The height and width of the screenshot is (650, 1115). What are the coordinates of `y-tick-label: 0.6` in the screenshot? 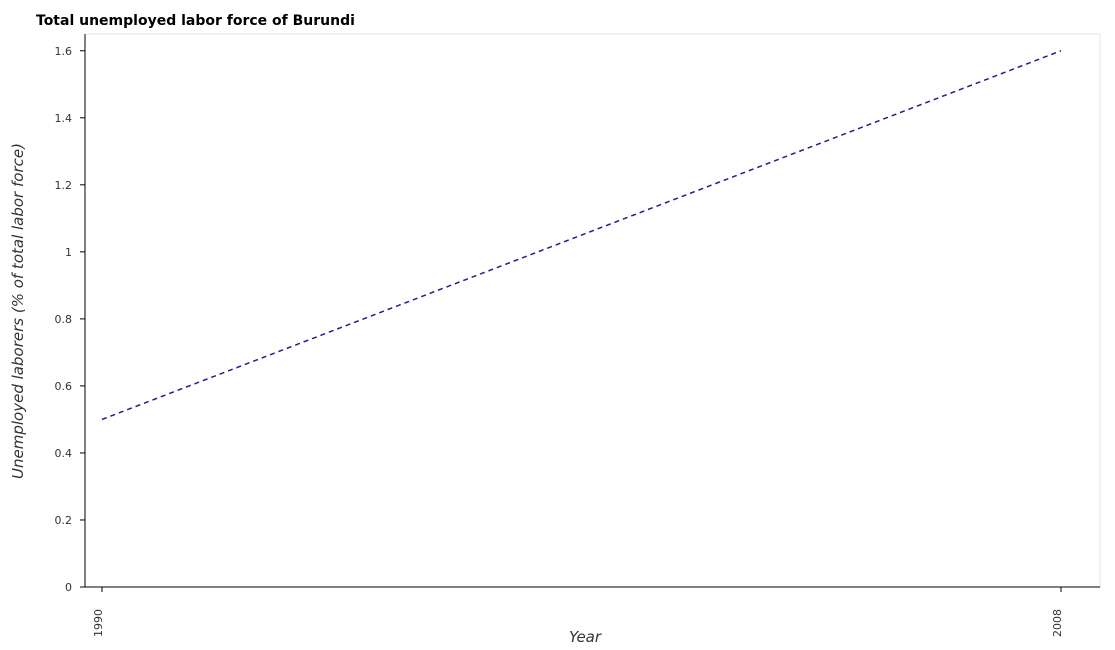 It's located at (64, 386).